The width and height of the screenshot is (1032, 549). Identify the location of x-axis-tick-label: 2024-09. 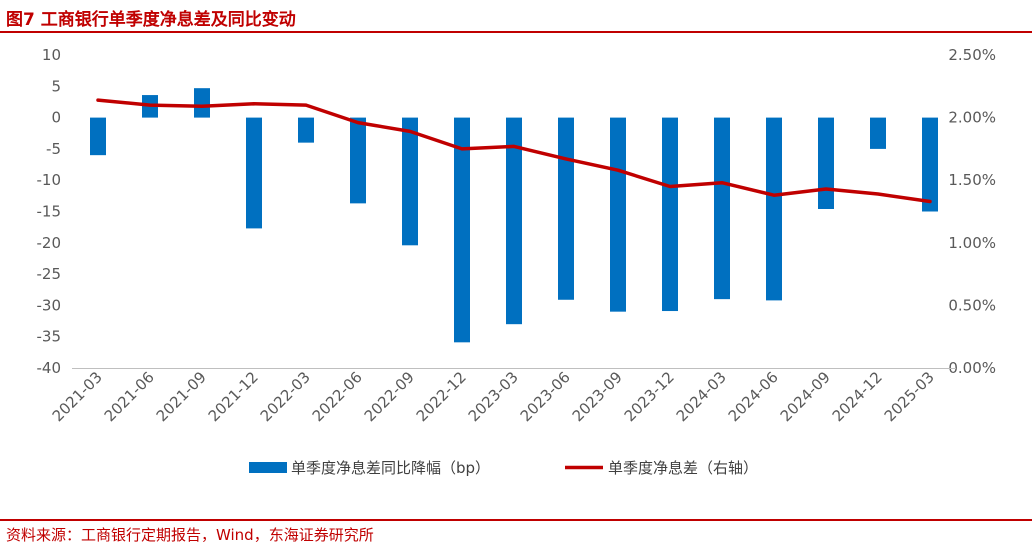
(805, 396).